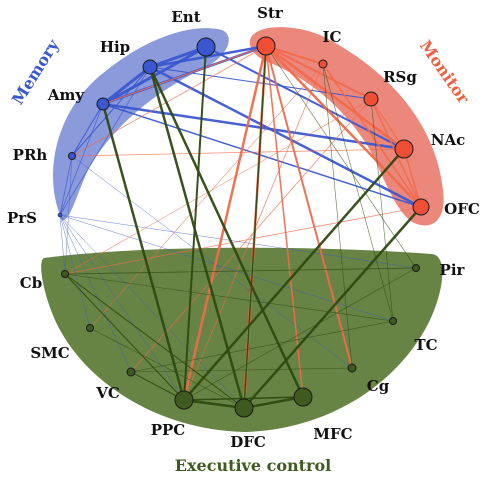 Image resolution: width=490 pixels, height=477 pixels. What do you see at coordinates (453, 270) in the screenshot?
I see `node-label-pir: Pir` at bounding box center [453, 270].